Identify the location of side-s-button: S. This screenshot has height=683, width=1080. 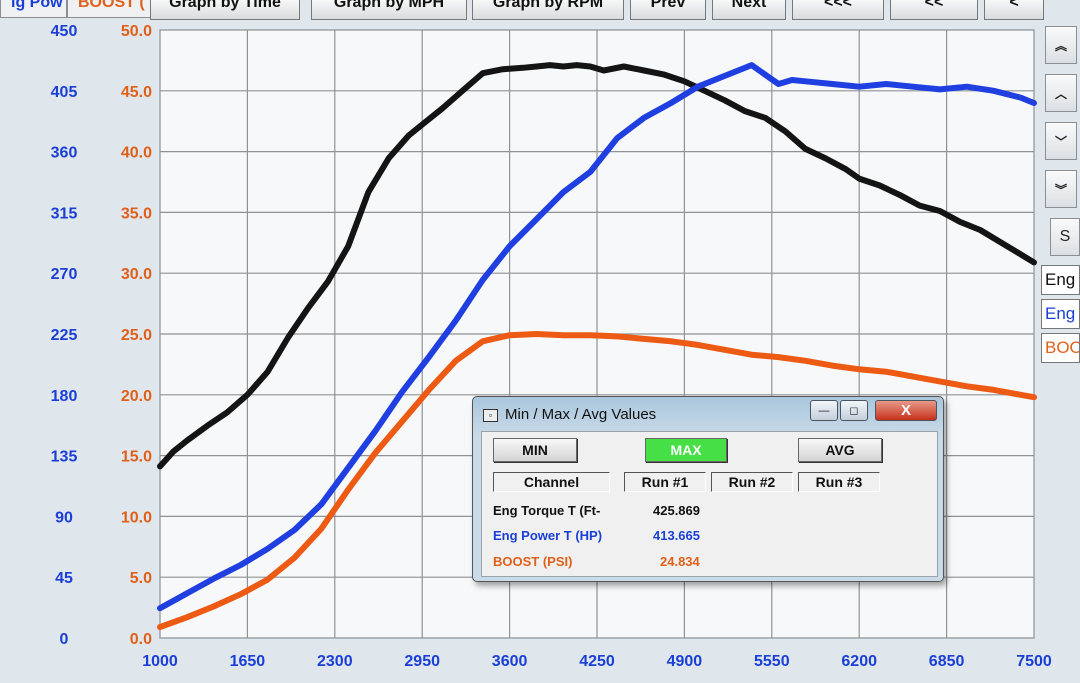
(1065, 237).